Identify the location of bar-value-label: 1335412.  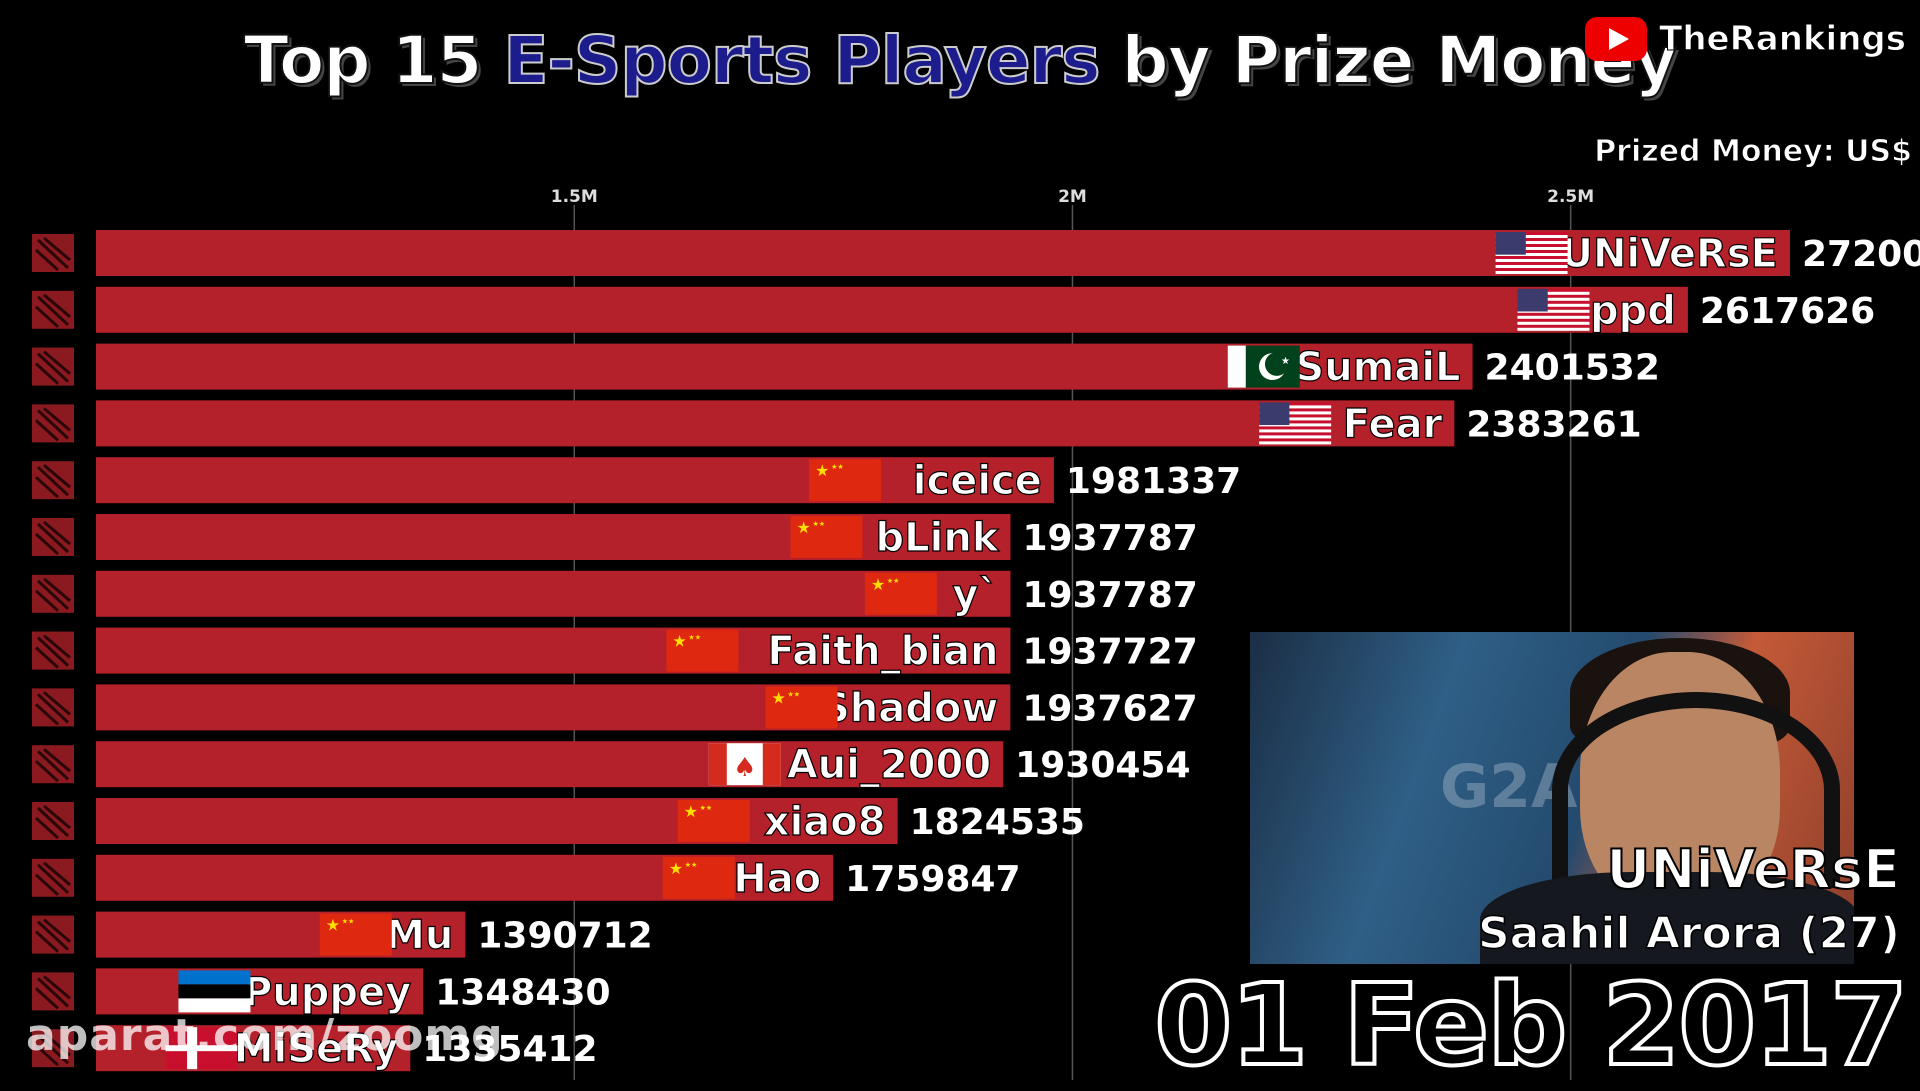
(509, 1049).